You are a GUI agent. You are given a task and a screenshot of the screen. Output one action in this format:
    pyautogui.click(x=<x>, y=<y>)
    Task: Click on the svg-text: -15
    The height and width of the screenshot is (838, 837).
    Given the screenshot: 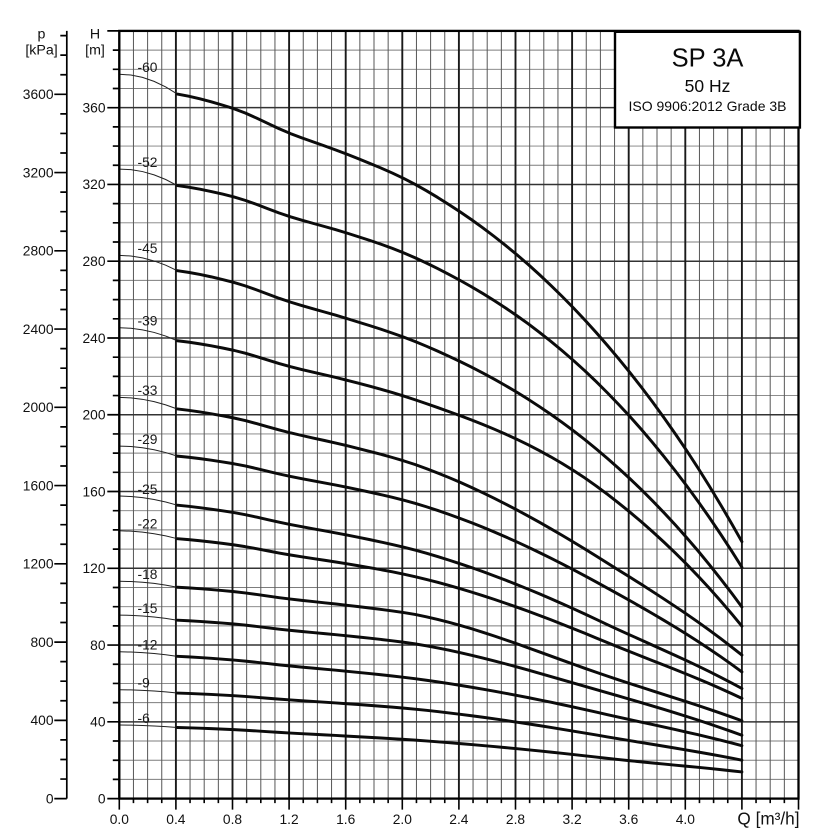 What is the action you would take?
    pyautogui.click(x=148, y=608)
    